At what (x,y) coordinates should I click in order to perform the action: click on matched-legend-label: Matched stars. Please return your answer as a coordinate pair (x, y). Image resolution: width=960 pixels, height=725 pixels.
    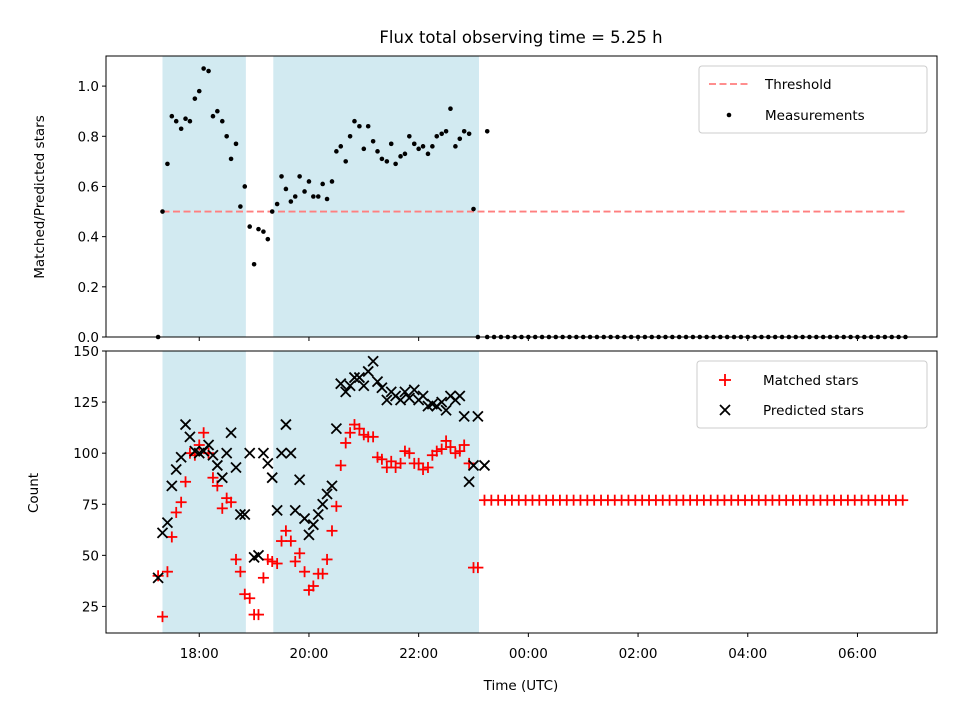
    Looking at the image, I should click on (811, 381).